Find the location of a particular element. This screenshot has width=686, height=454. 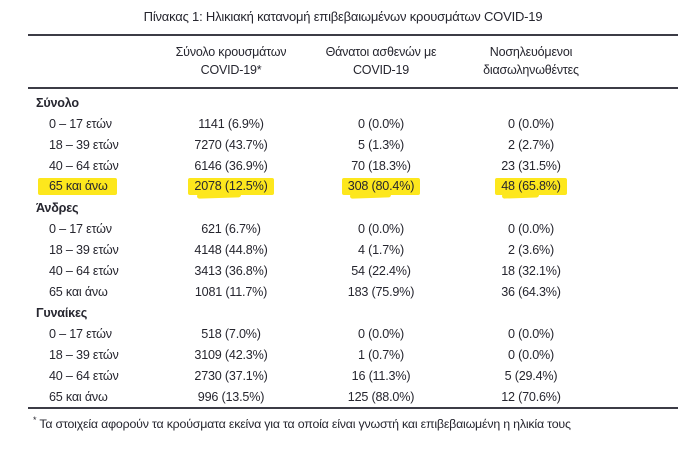

cases-cell: 3109 (42.3%) is located at coordinates (231, 354).